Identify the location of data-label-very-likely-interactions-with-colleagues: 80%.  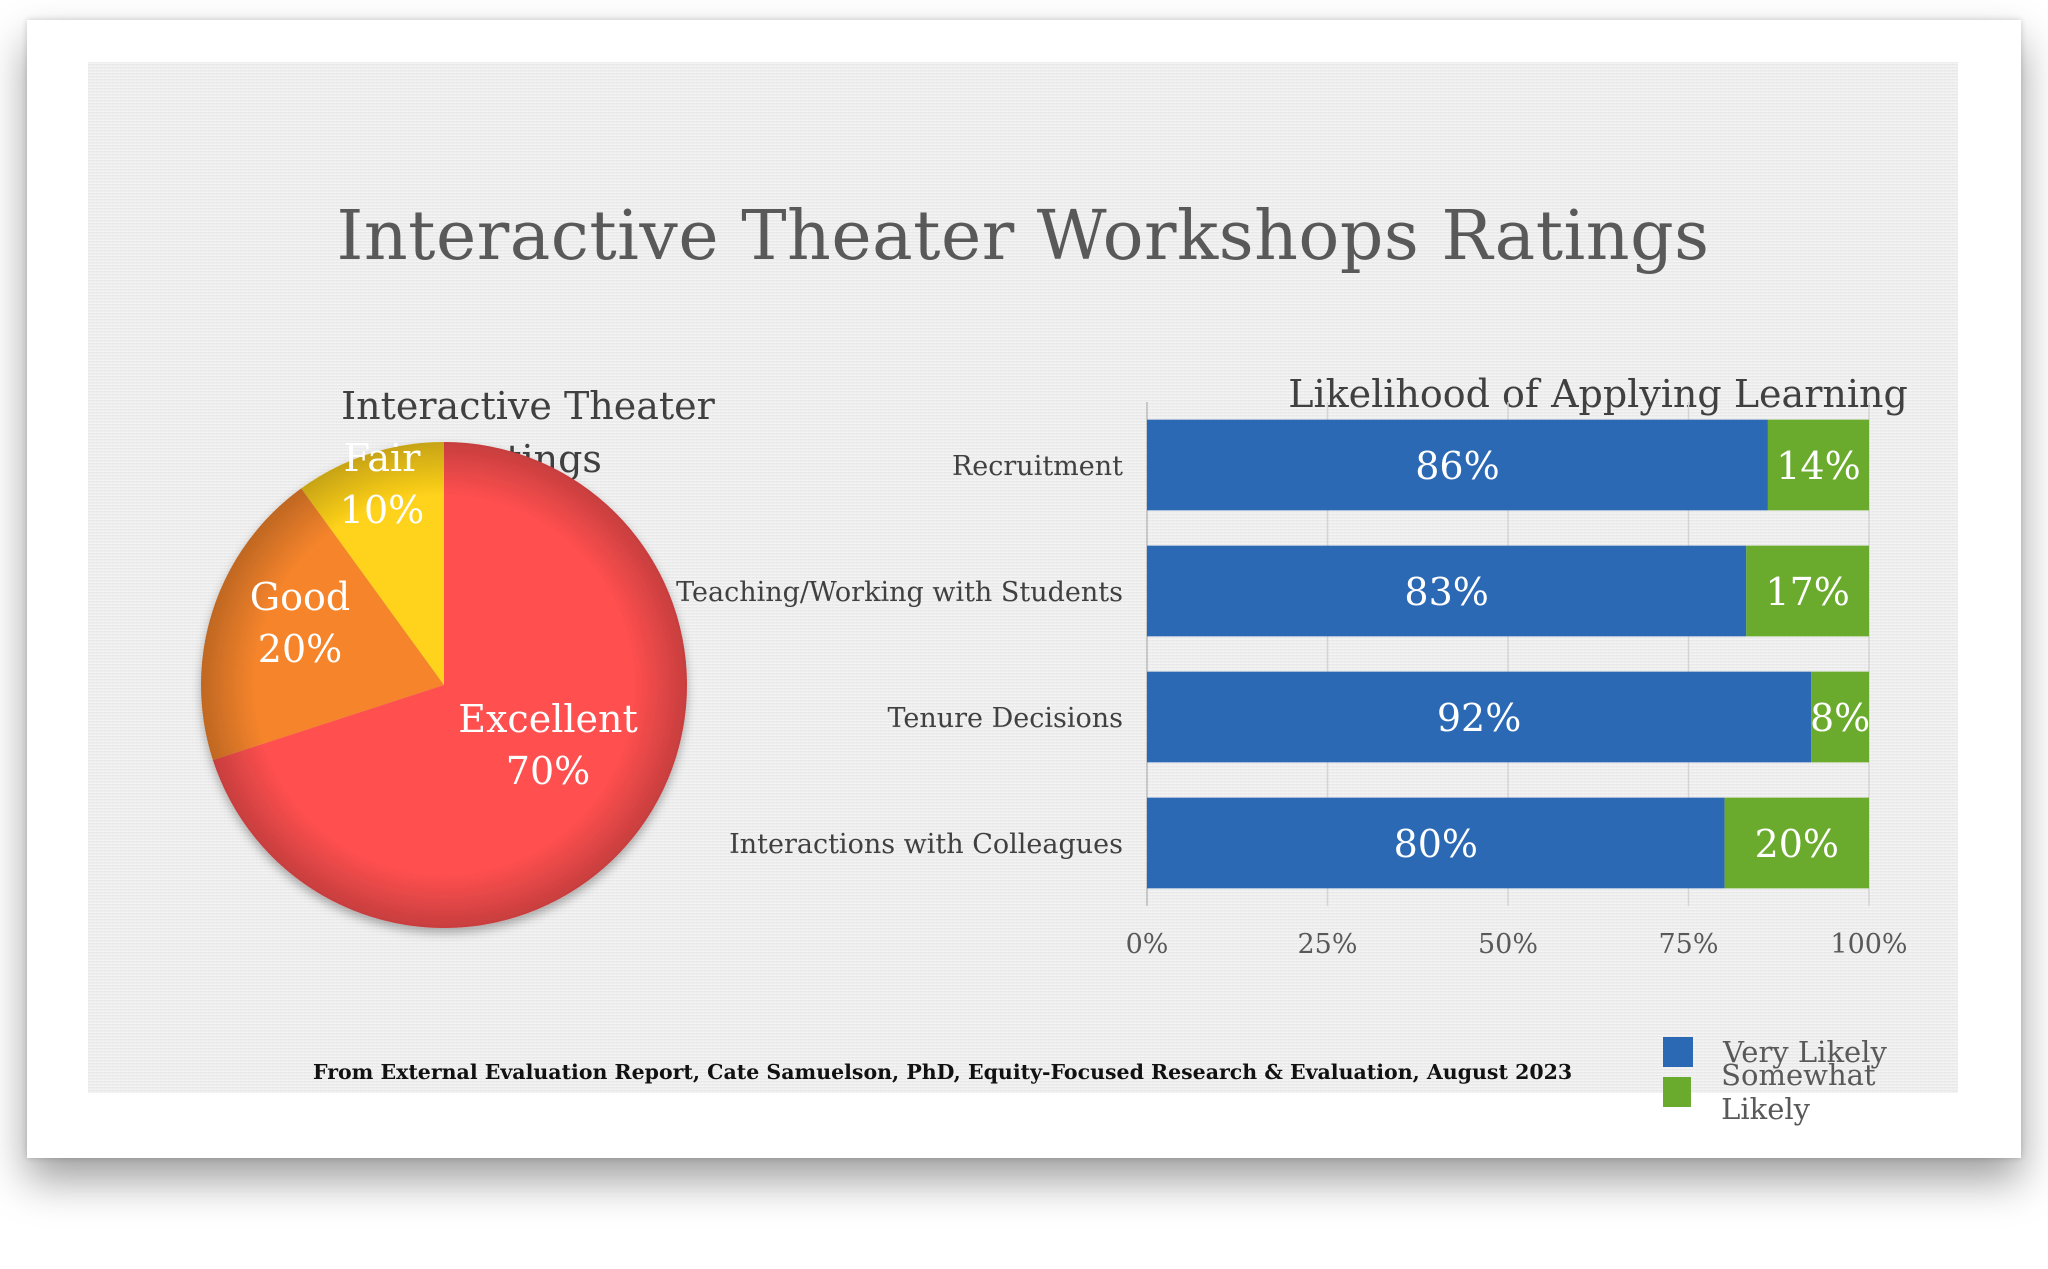
(1436, 844).